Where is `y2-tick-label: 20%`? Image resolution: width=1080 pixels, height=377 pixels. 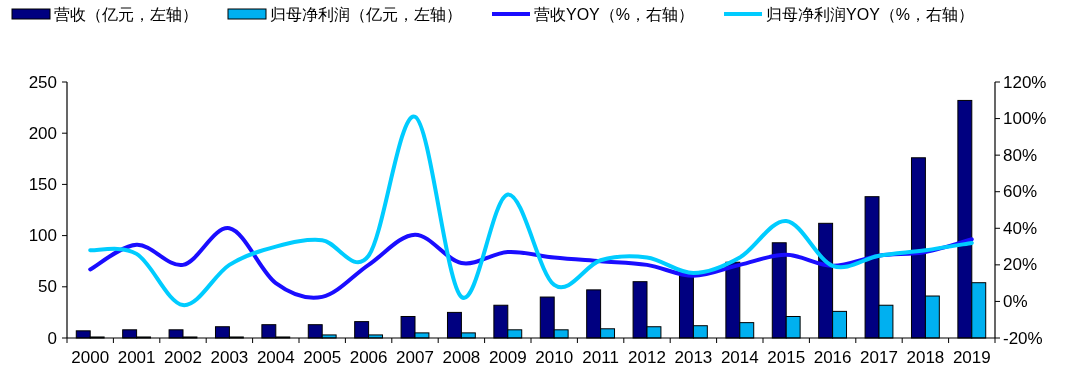
y2-tick-label: 20% is located at coordinates (1020, 265).